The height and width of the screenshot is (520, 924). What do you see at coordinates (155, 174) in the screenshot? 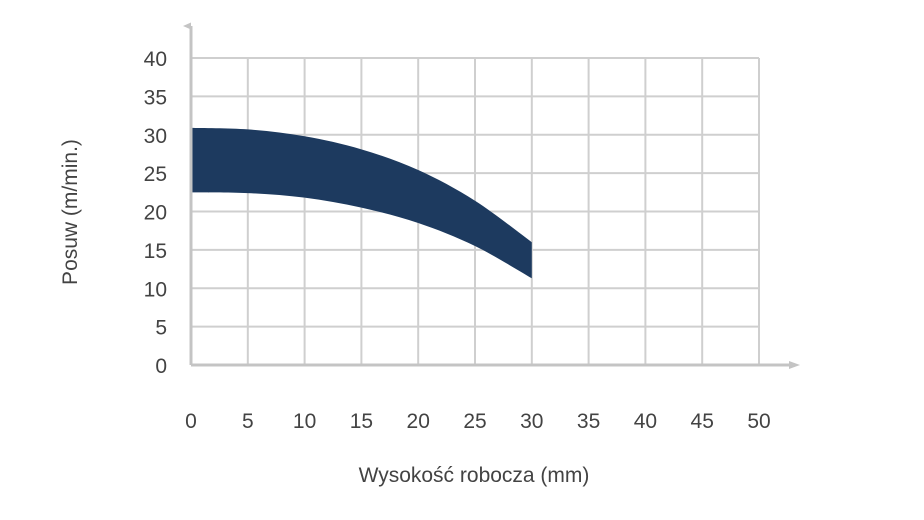
I see `y-tick-label: 25` at bounding box center [155, 174].